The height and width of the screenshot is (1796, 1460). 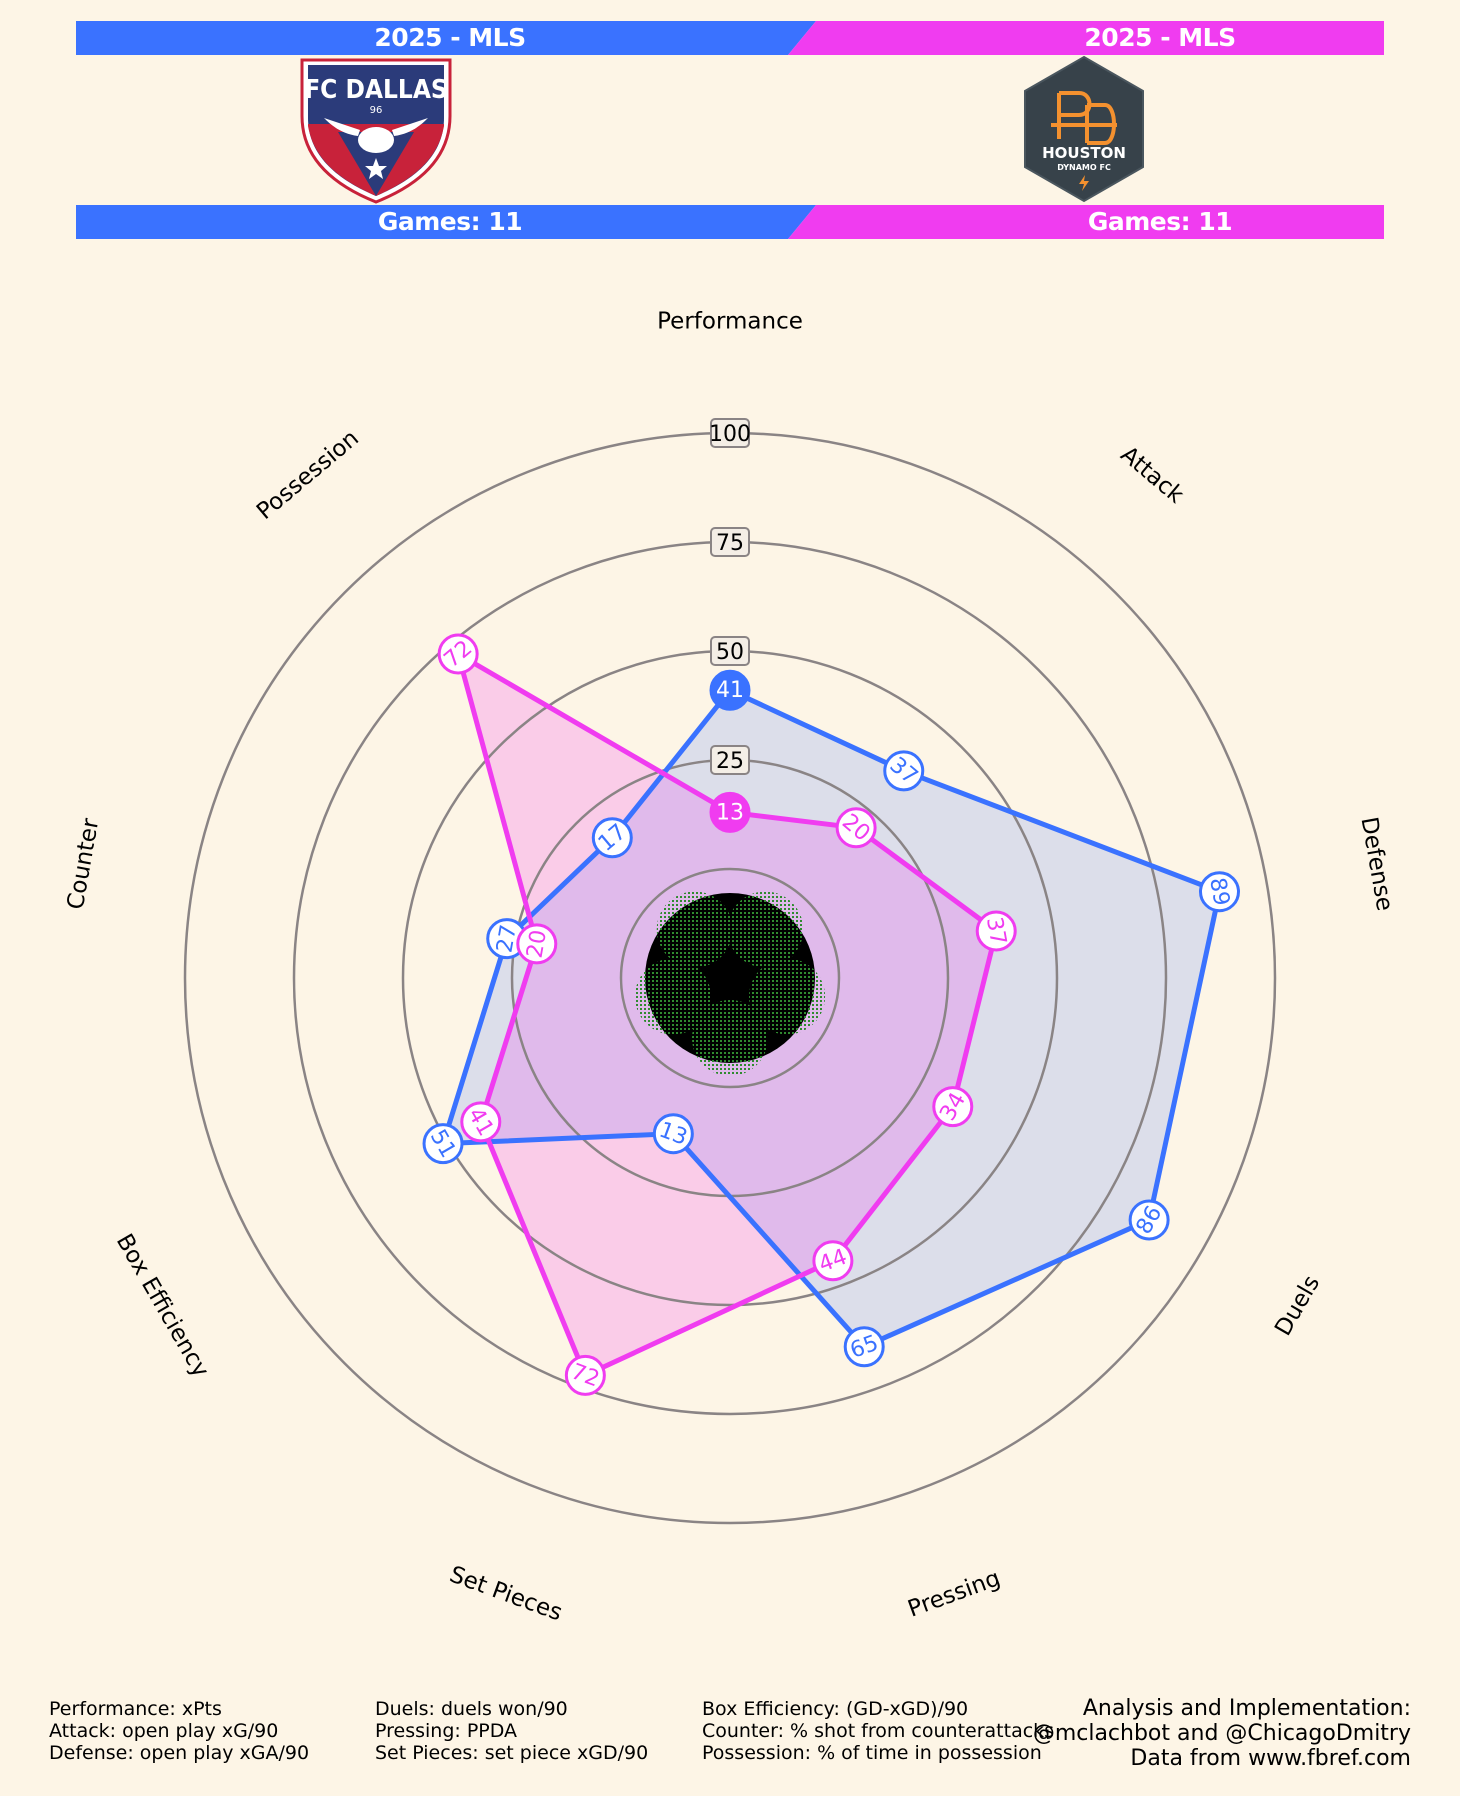 I want to click on soccer-ball-icon, so click(x=730, y=983).